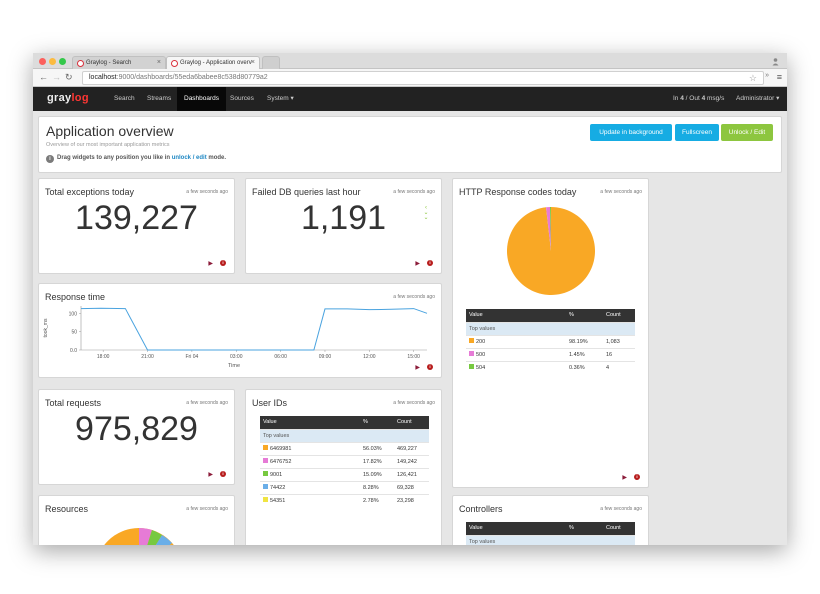  Describe the element at coordinates (779, 77) in the screenshot. I see `menu-icon: ≡` at that location.